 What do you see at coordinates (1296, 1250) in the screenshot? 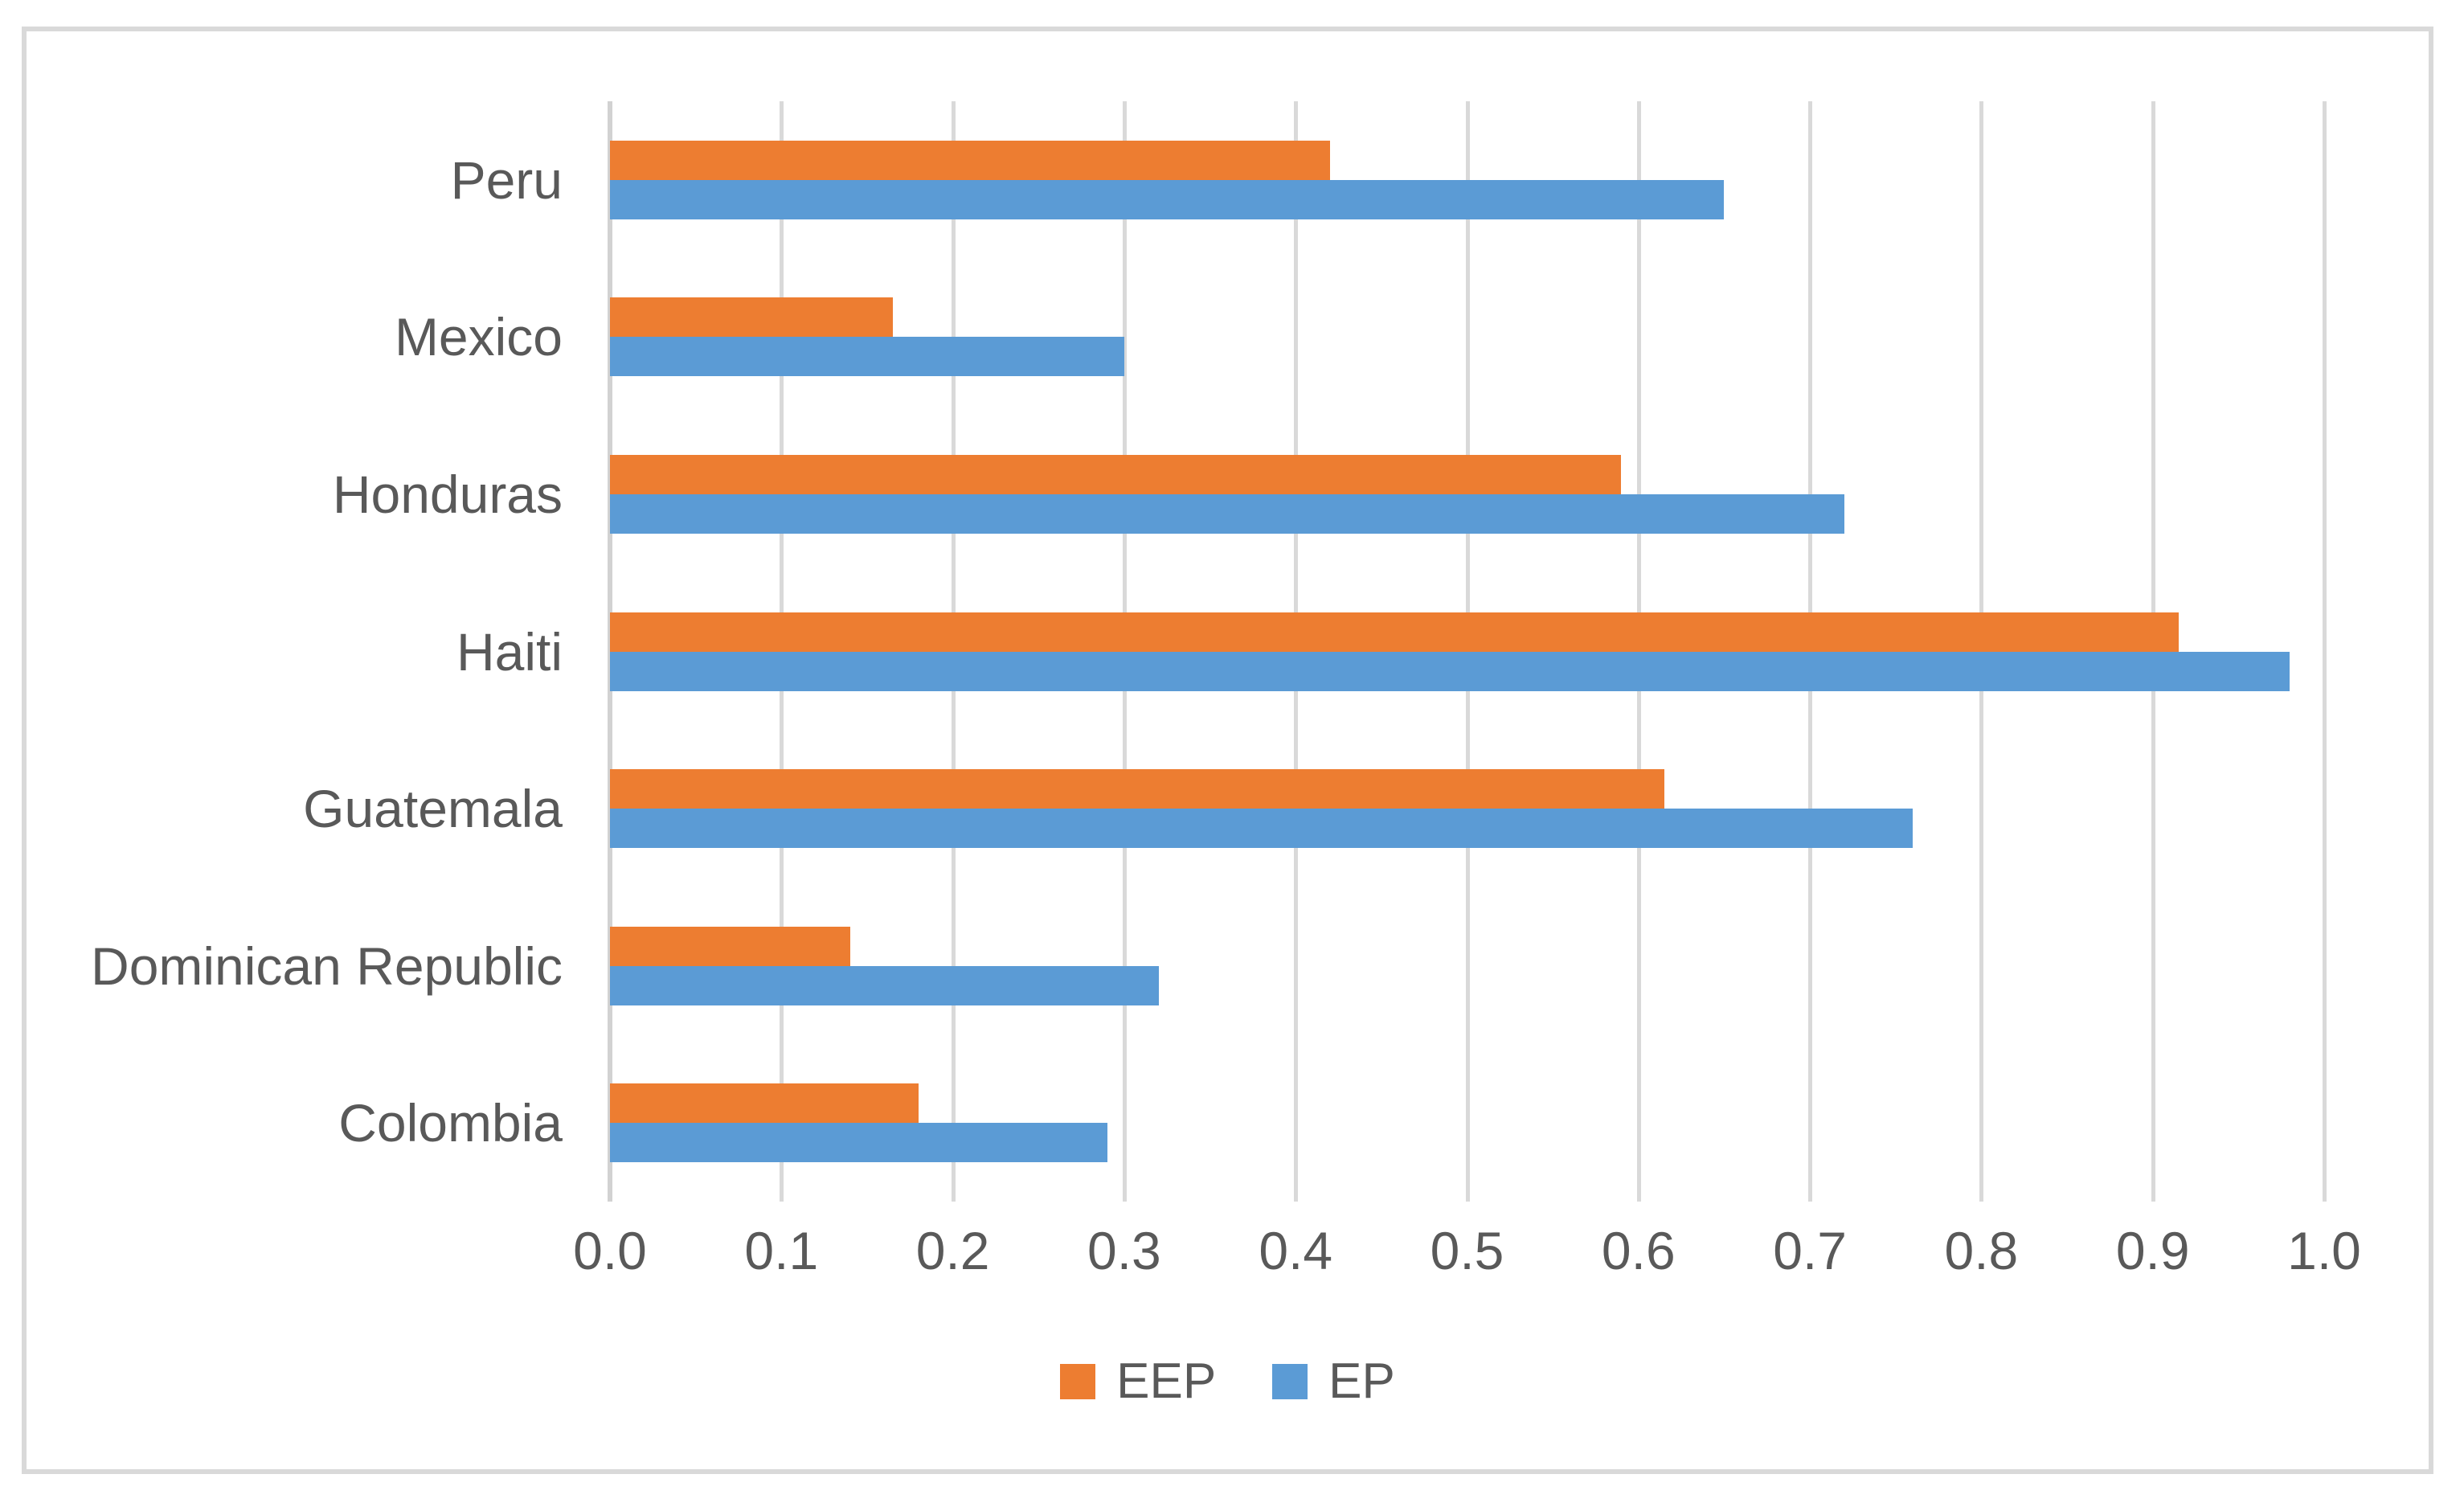
I see `x-tick-label-0-4: 0.4` at bounding box center [1296, 1250].